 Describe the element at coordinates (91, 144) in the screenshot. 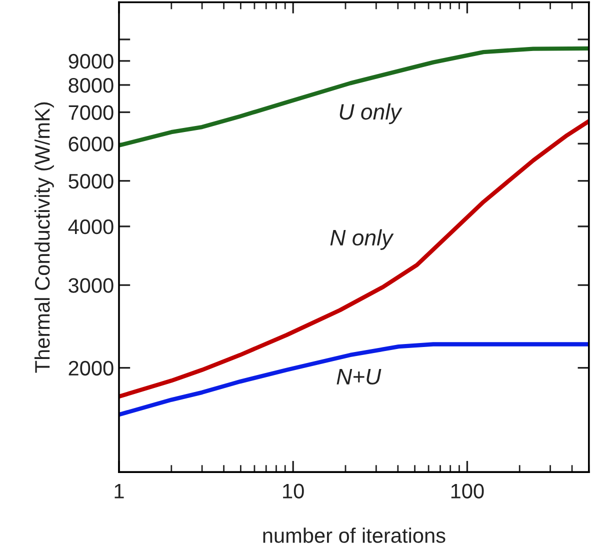

I see `y-tick-label: 6000` at that location.